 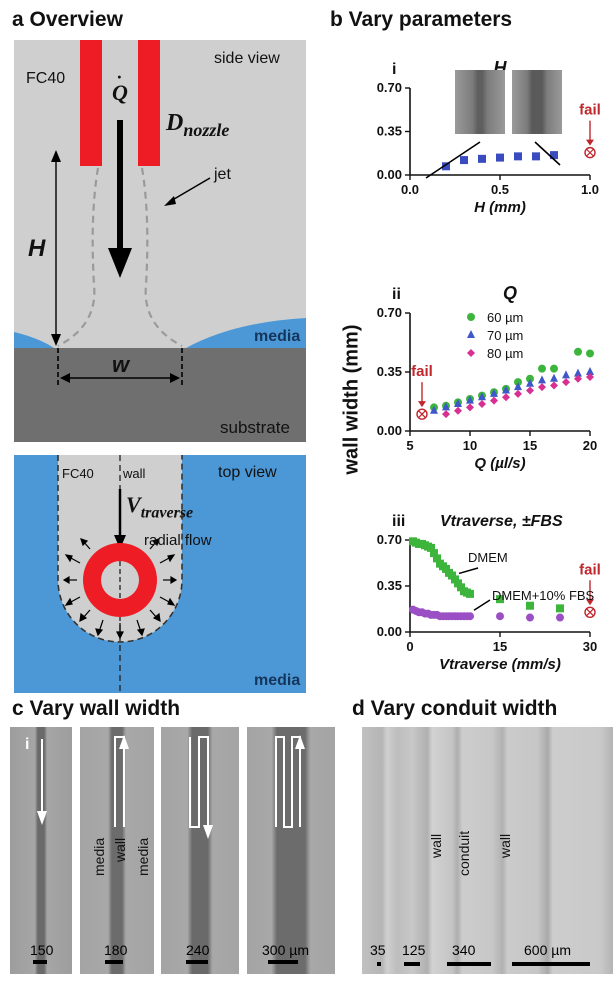 I want to click on panel-a-title: a Overview, so click(x=67, y=19).